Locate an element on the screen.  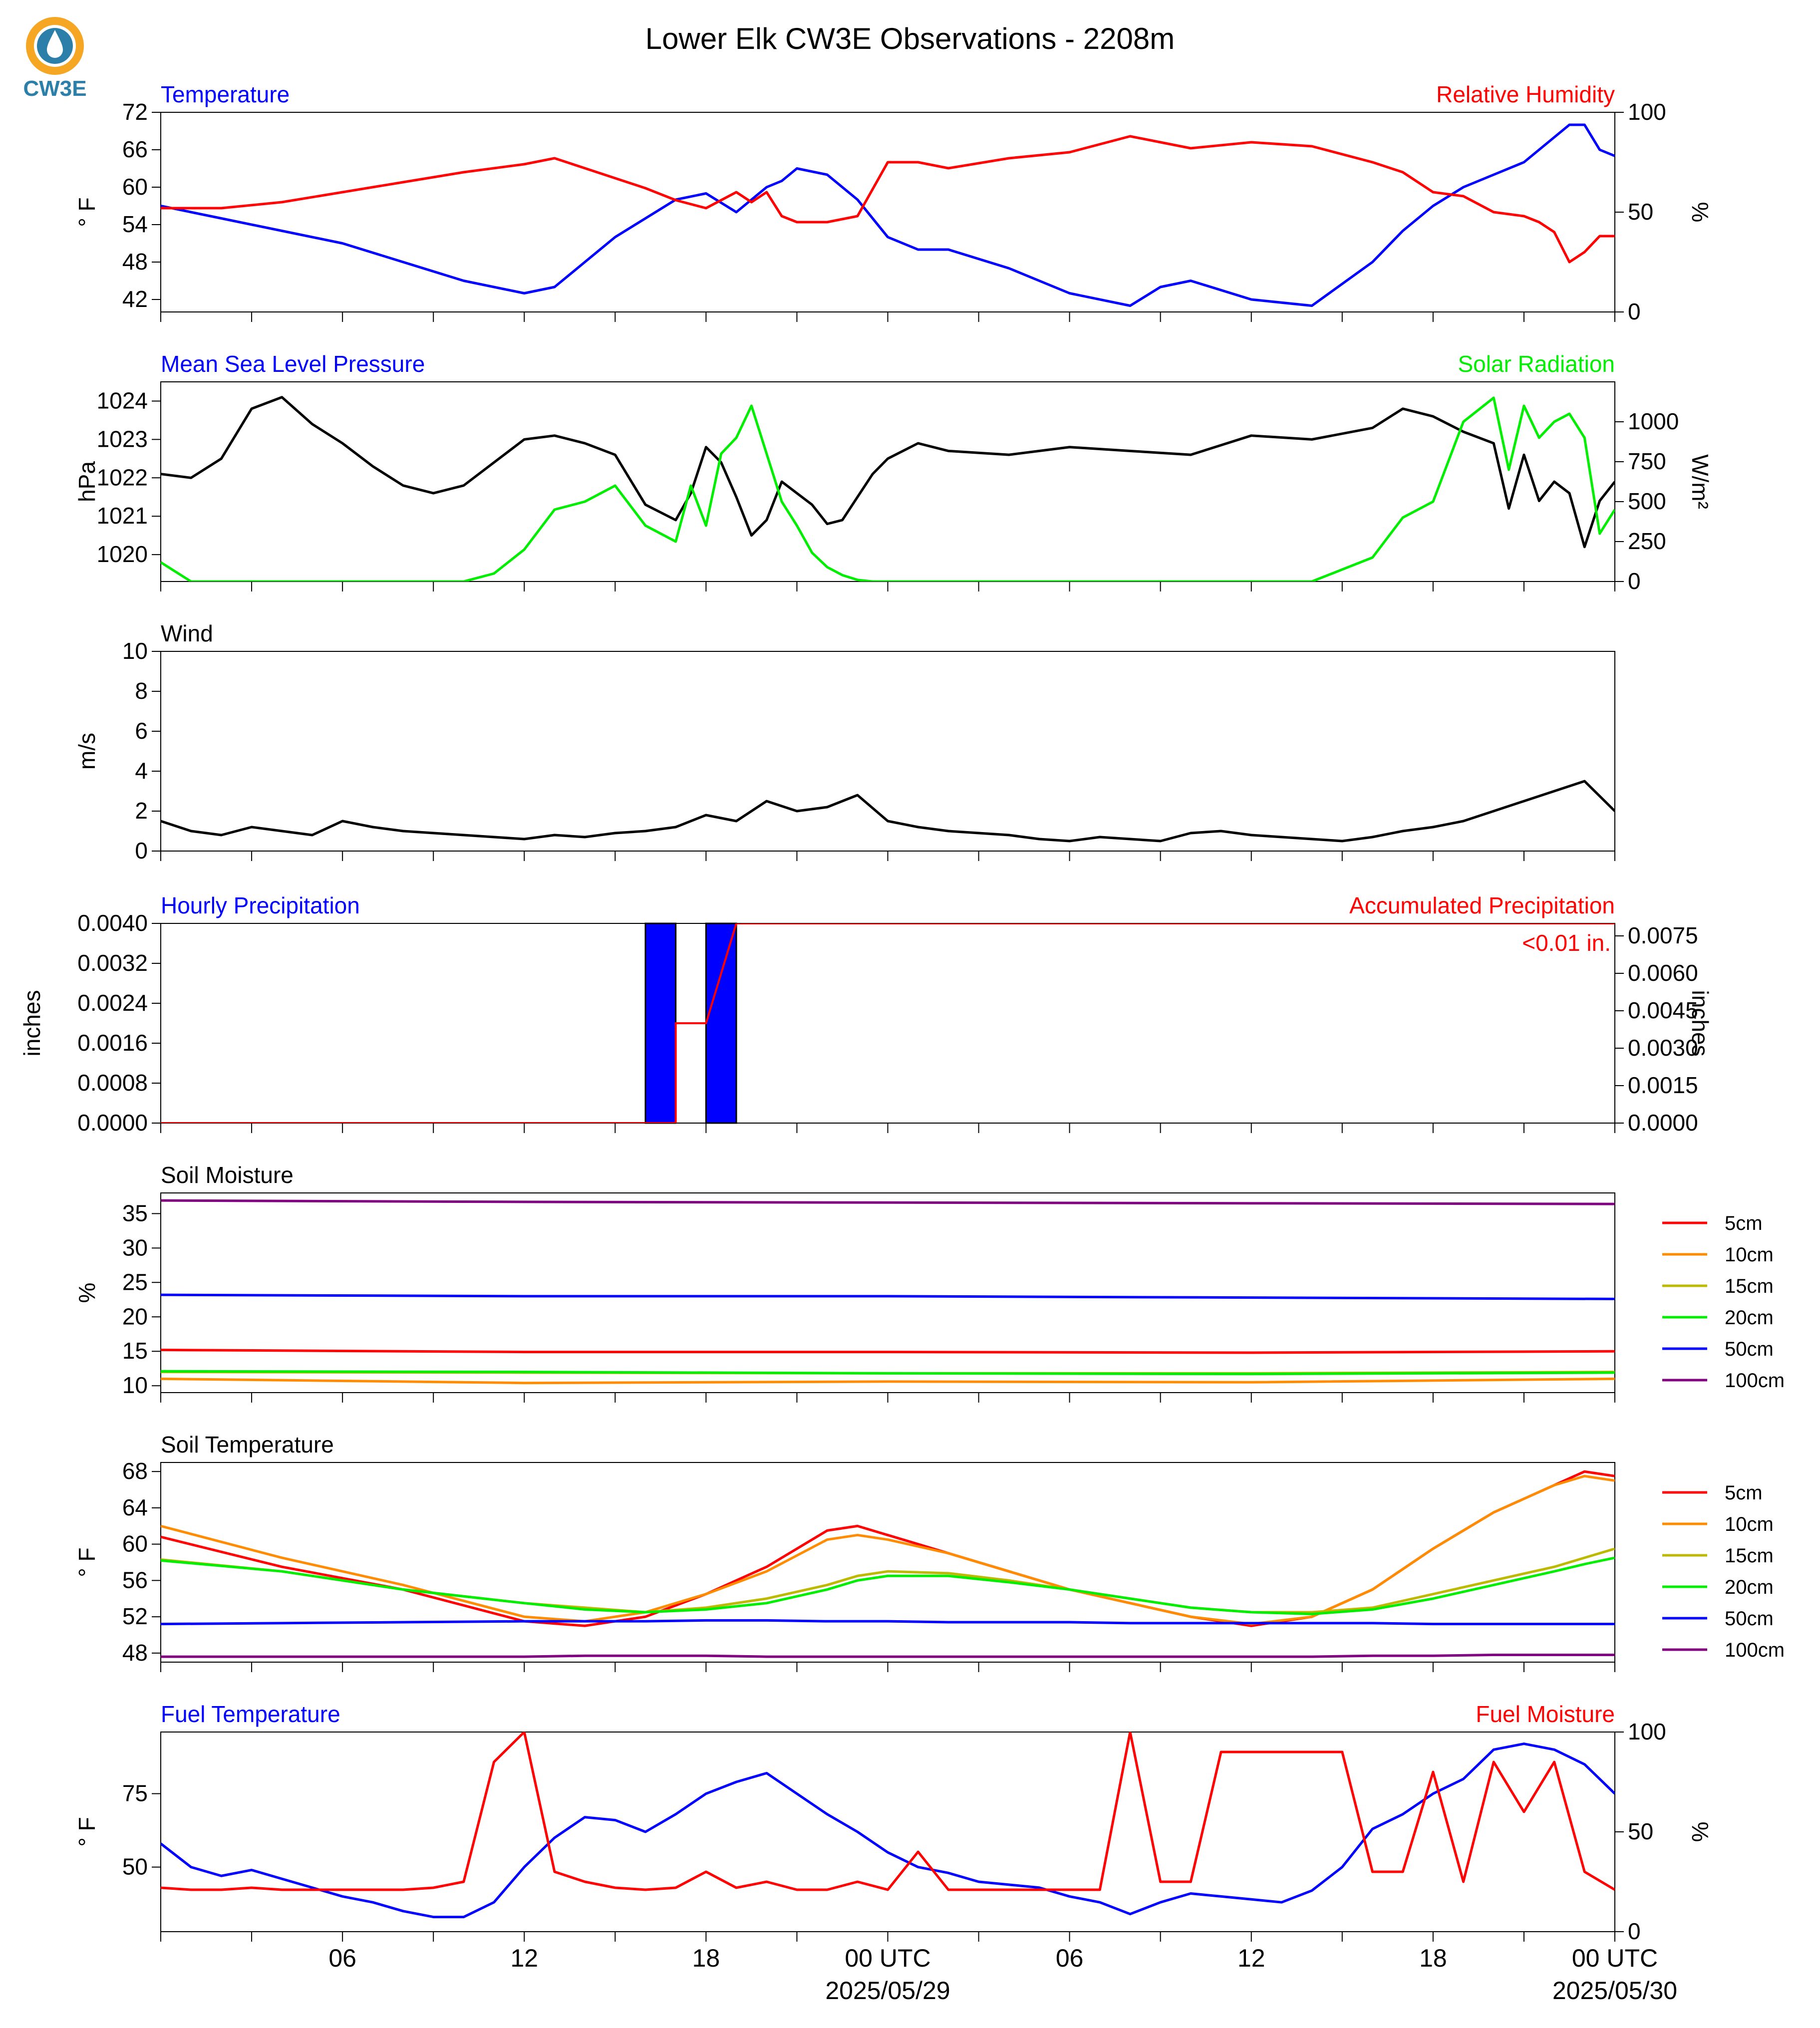
panel-left-title: Wind is located at coordinates (187, 633).